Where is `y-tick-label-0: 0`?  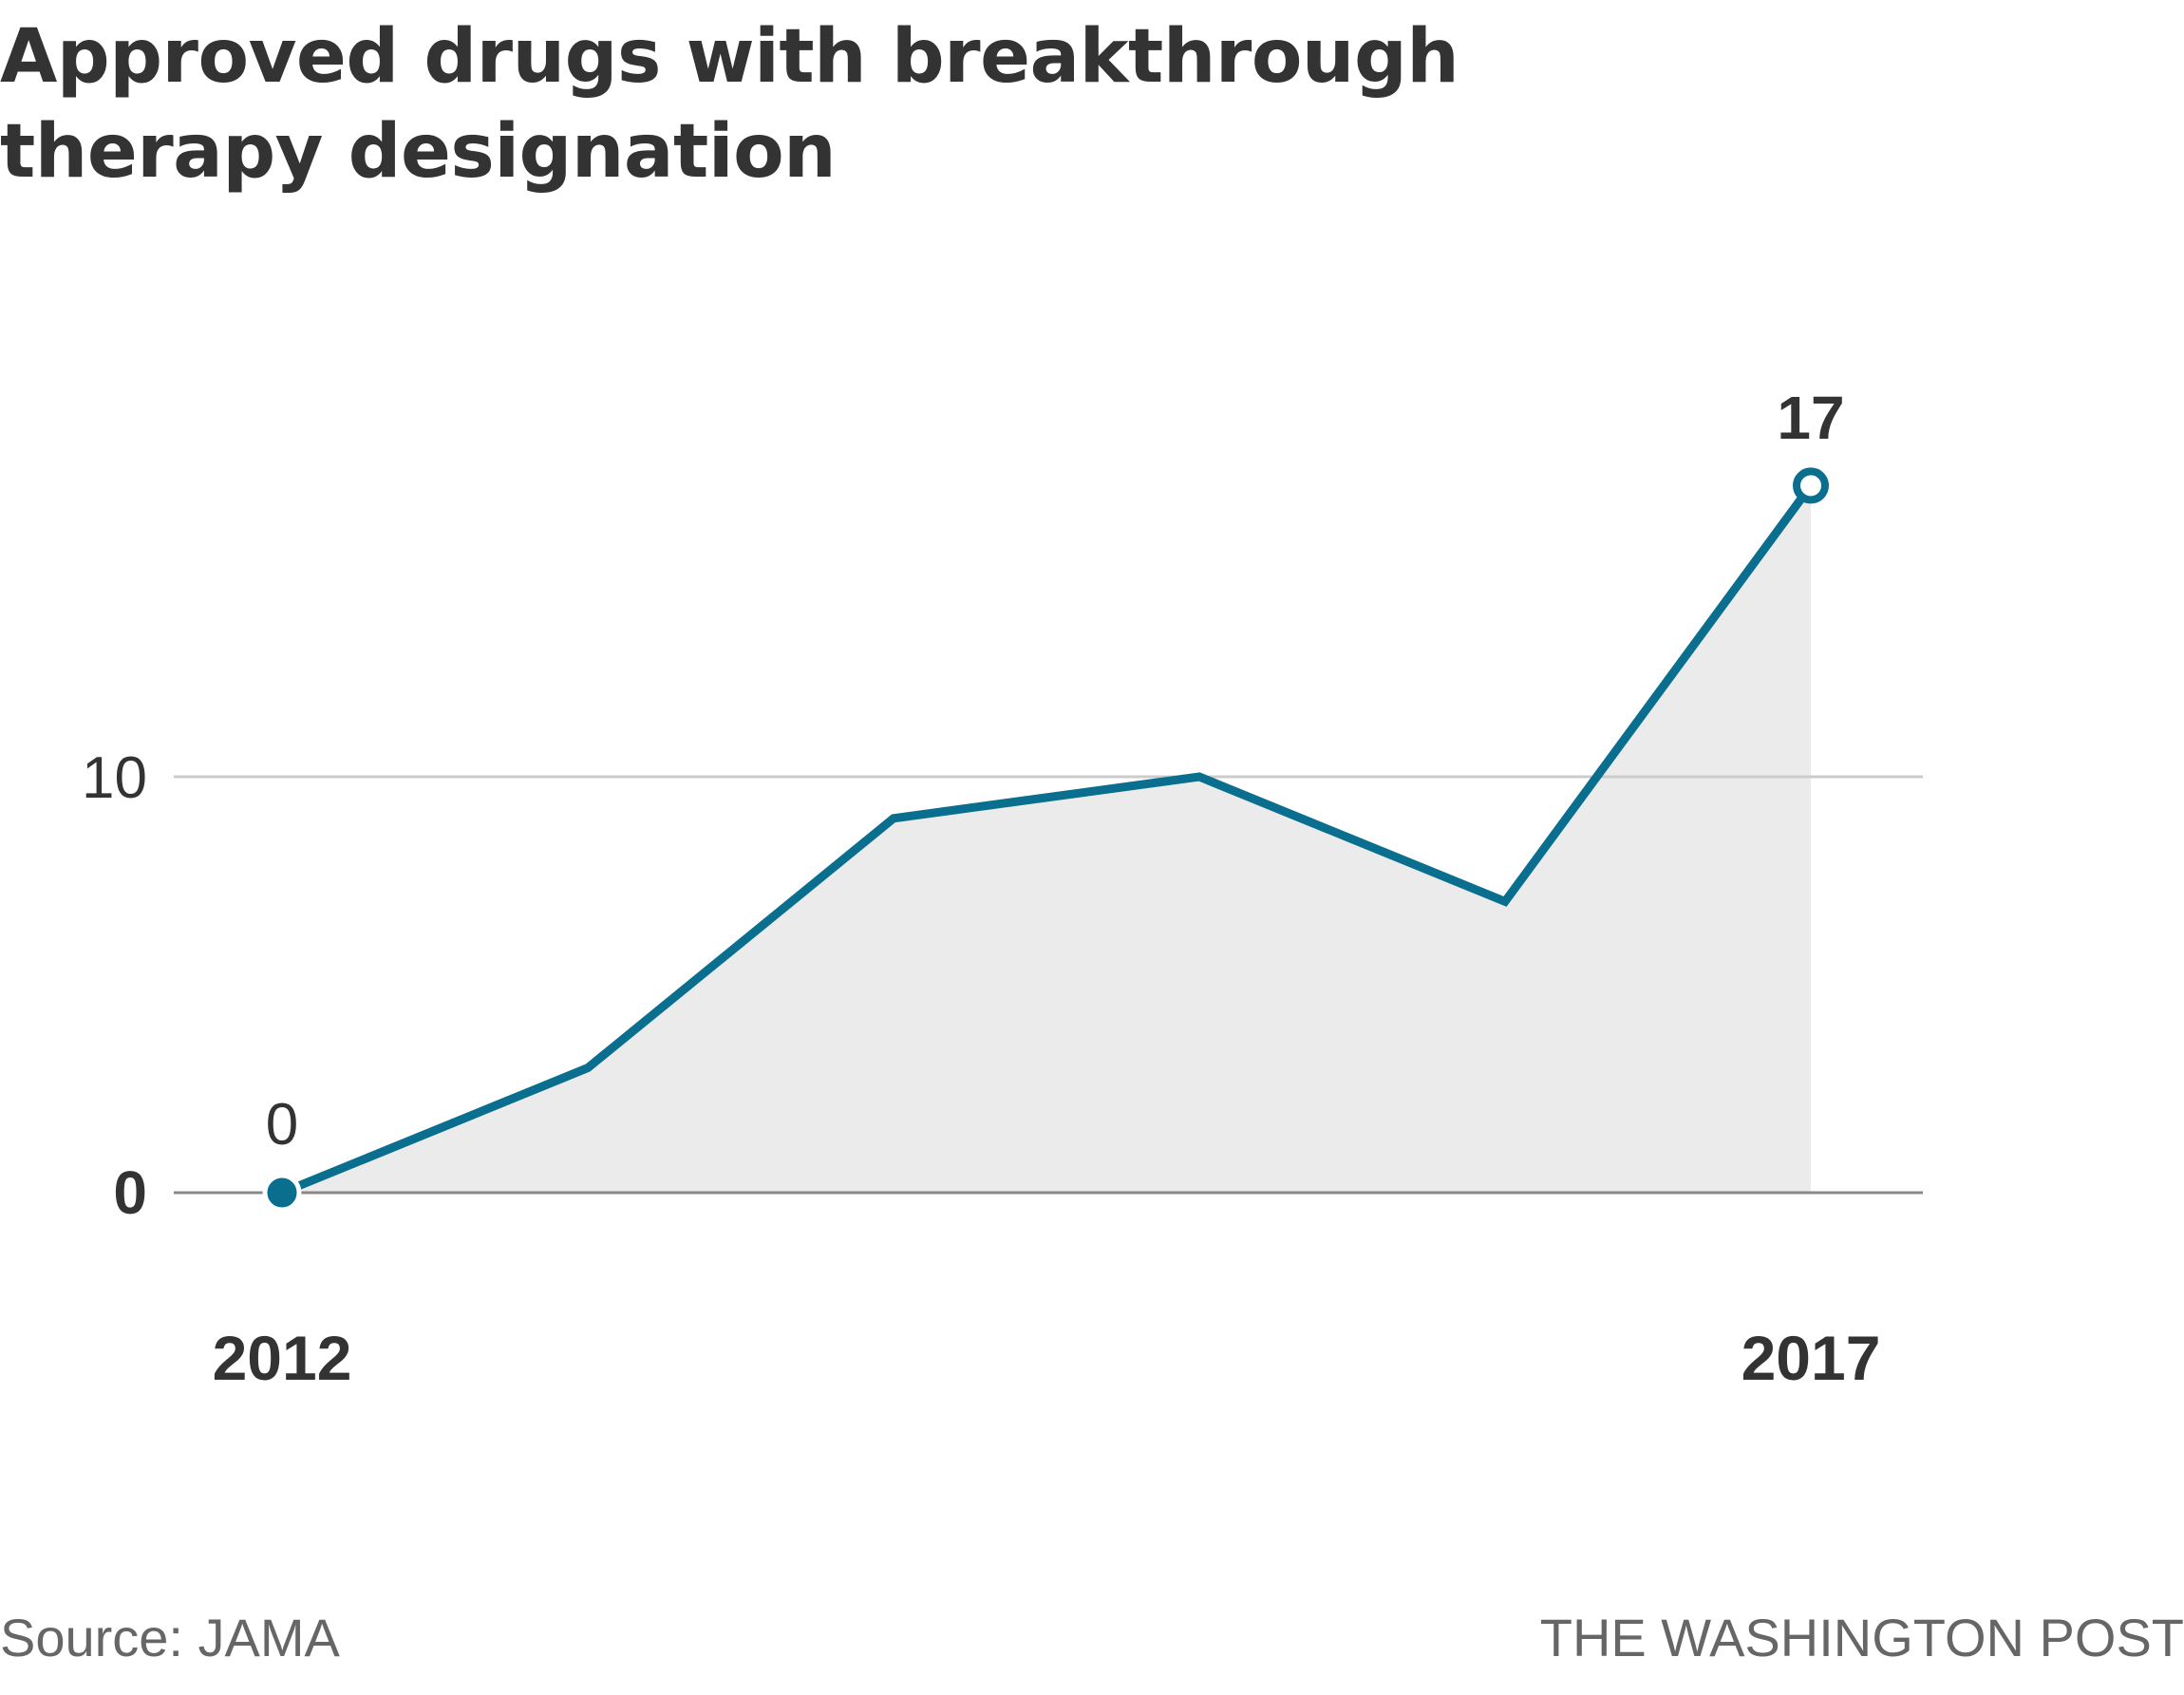
y-tick-label-0: 0 is located at coordinates (130, 1192).